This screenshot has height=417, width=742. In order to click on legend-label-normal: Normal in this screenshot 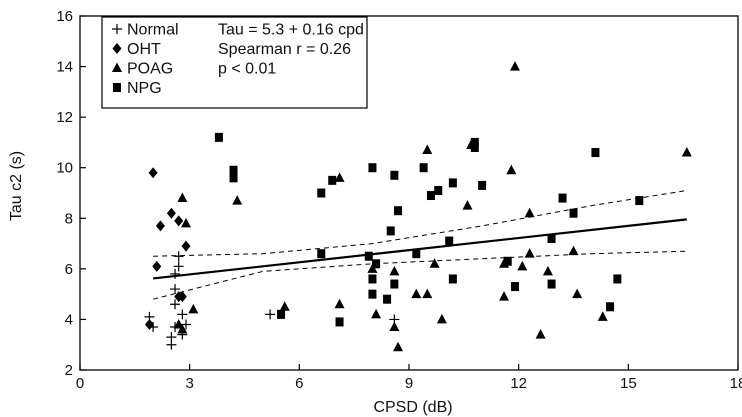, I will do `click(153, 30)`.